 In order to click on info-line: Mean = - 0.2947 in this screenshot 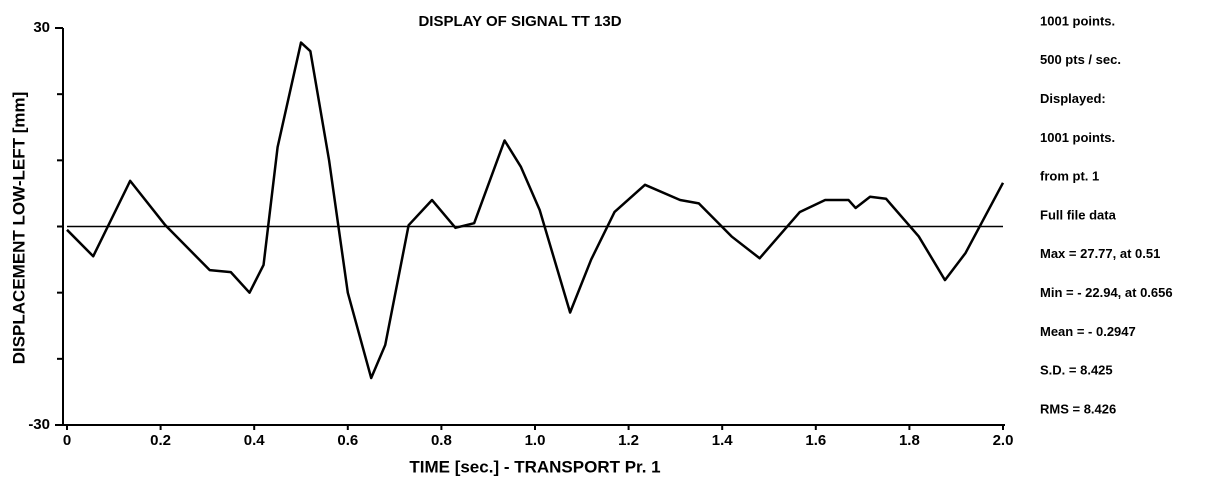, I will do `click(1088, 331)`.